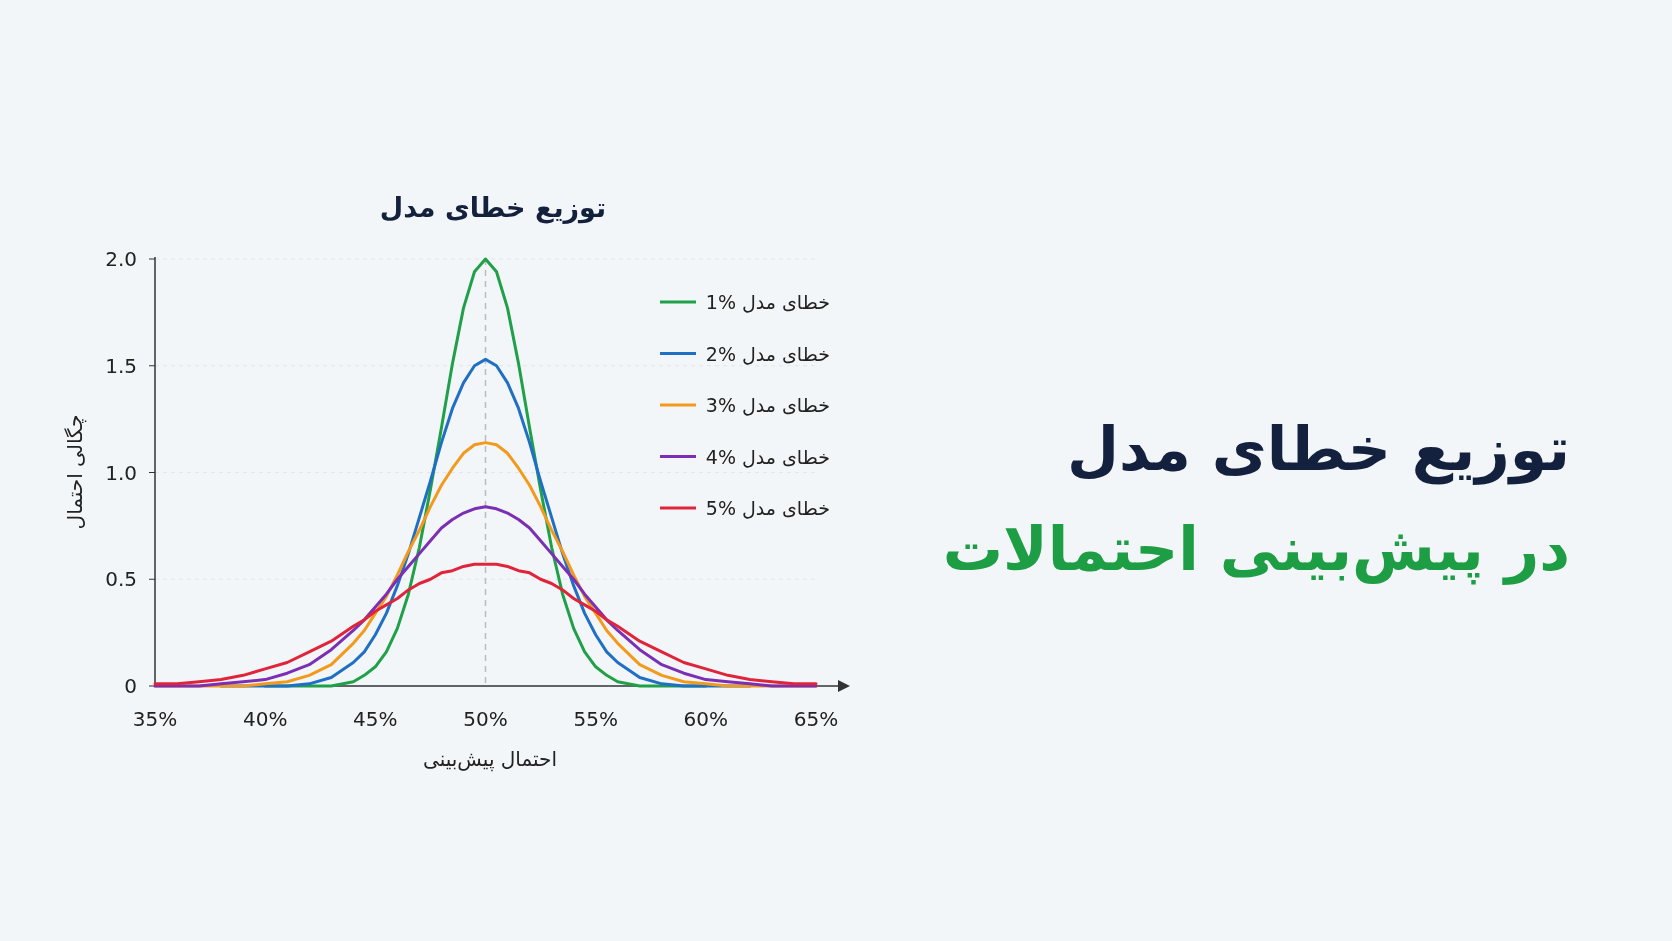 The width and height of the screenshot is (1672, 941). I want to click on y-axis-title: چگالی احتمال, so click(75, 472).